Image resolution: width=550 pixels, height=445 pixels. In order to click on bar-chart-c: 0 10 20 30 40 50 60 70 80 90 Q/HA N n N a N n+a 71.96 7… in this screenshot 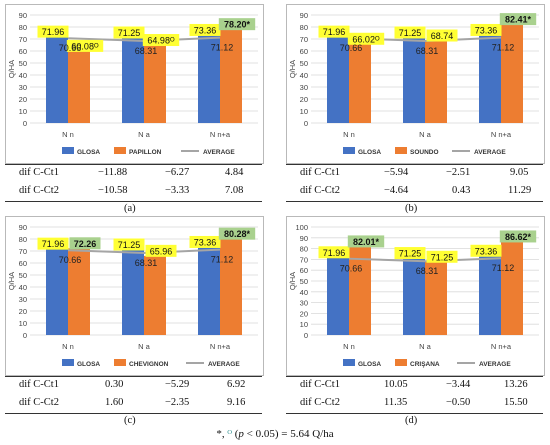, I will do `click(132, 295)`.